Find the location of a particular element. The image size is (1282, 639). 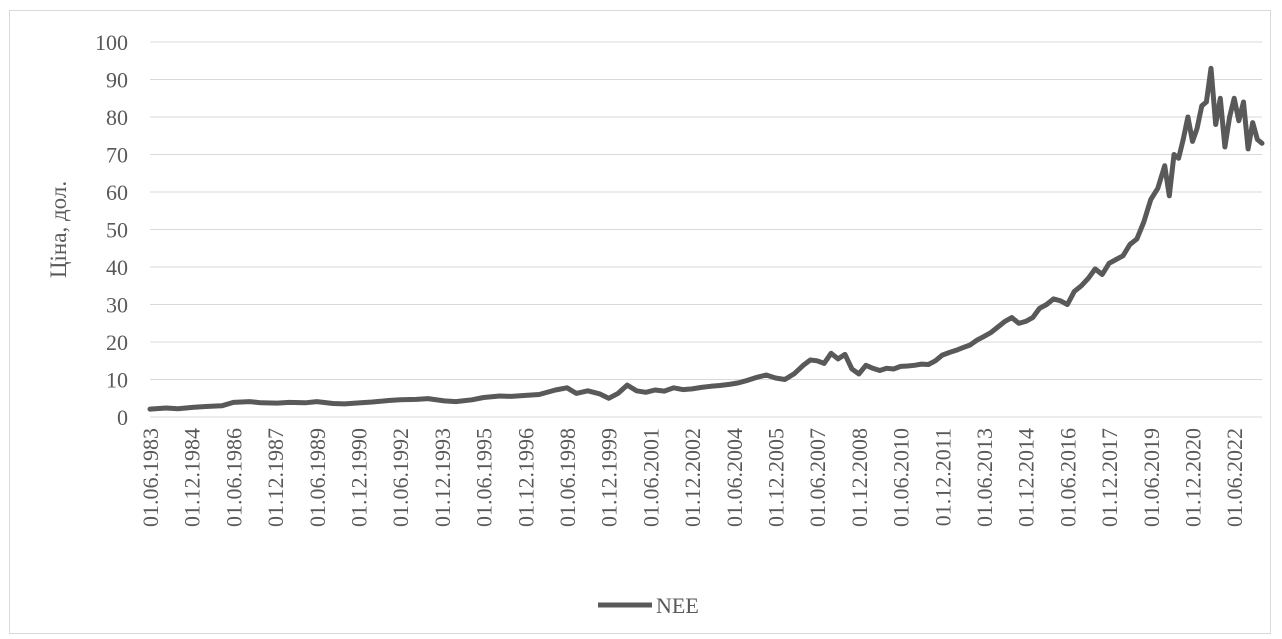

y-tick-label: 60 is located at coordinates (117, 192).